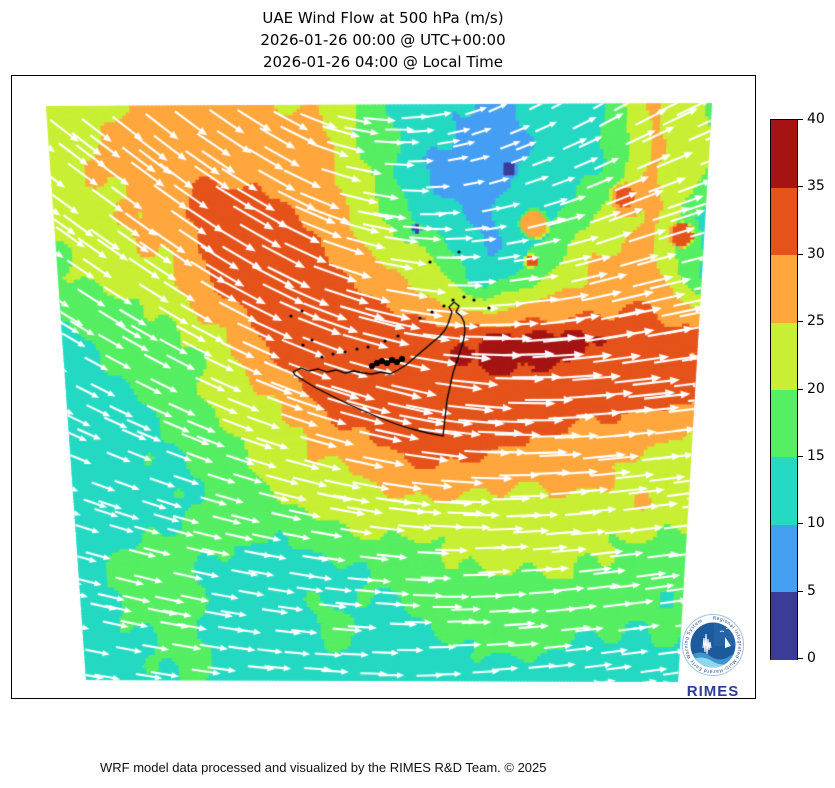 The image size is (835, 788). Describe the element at coordinates (713, 691) in the screenshot. I see `rimes-logo-wordmark: RIMES` at that location.